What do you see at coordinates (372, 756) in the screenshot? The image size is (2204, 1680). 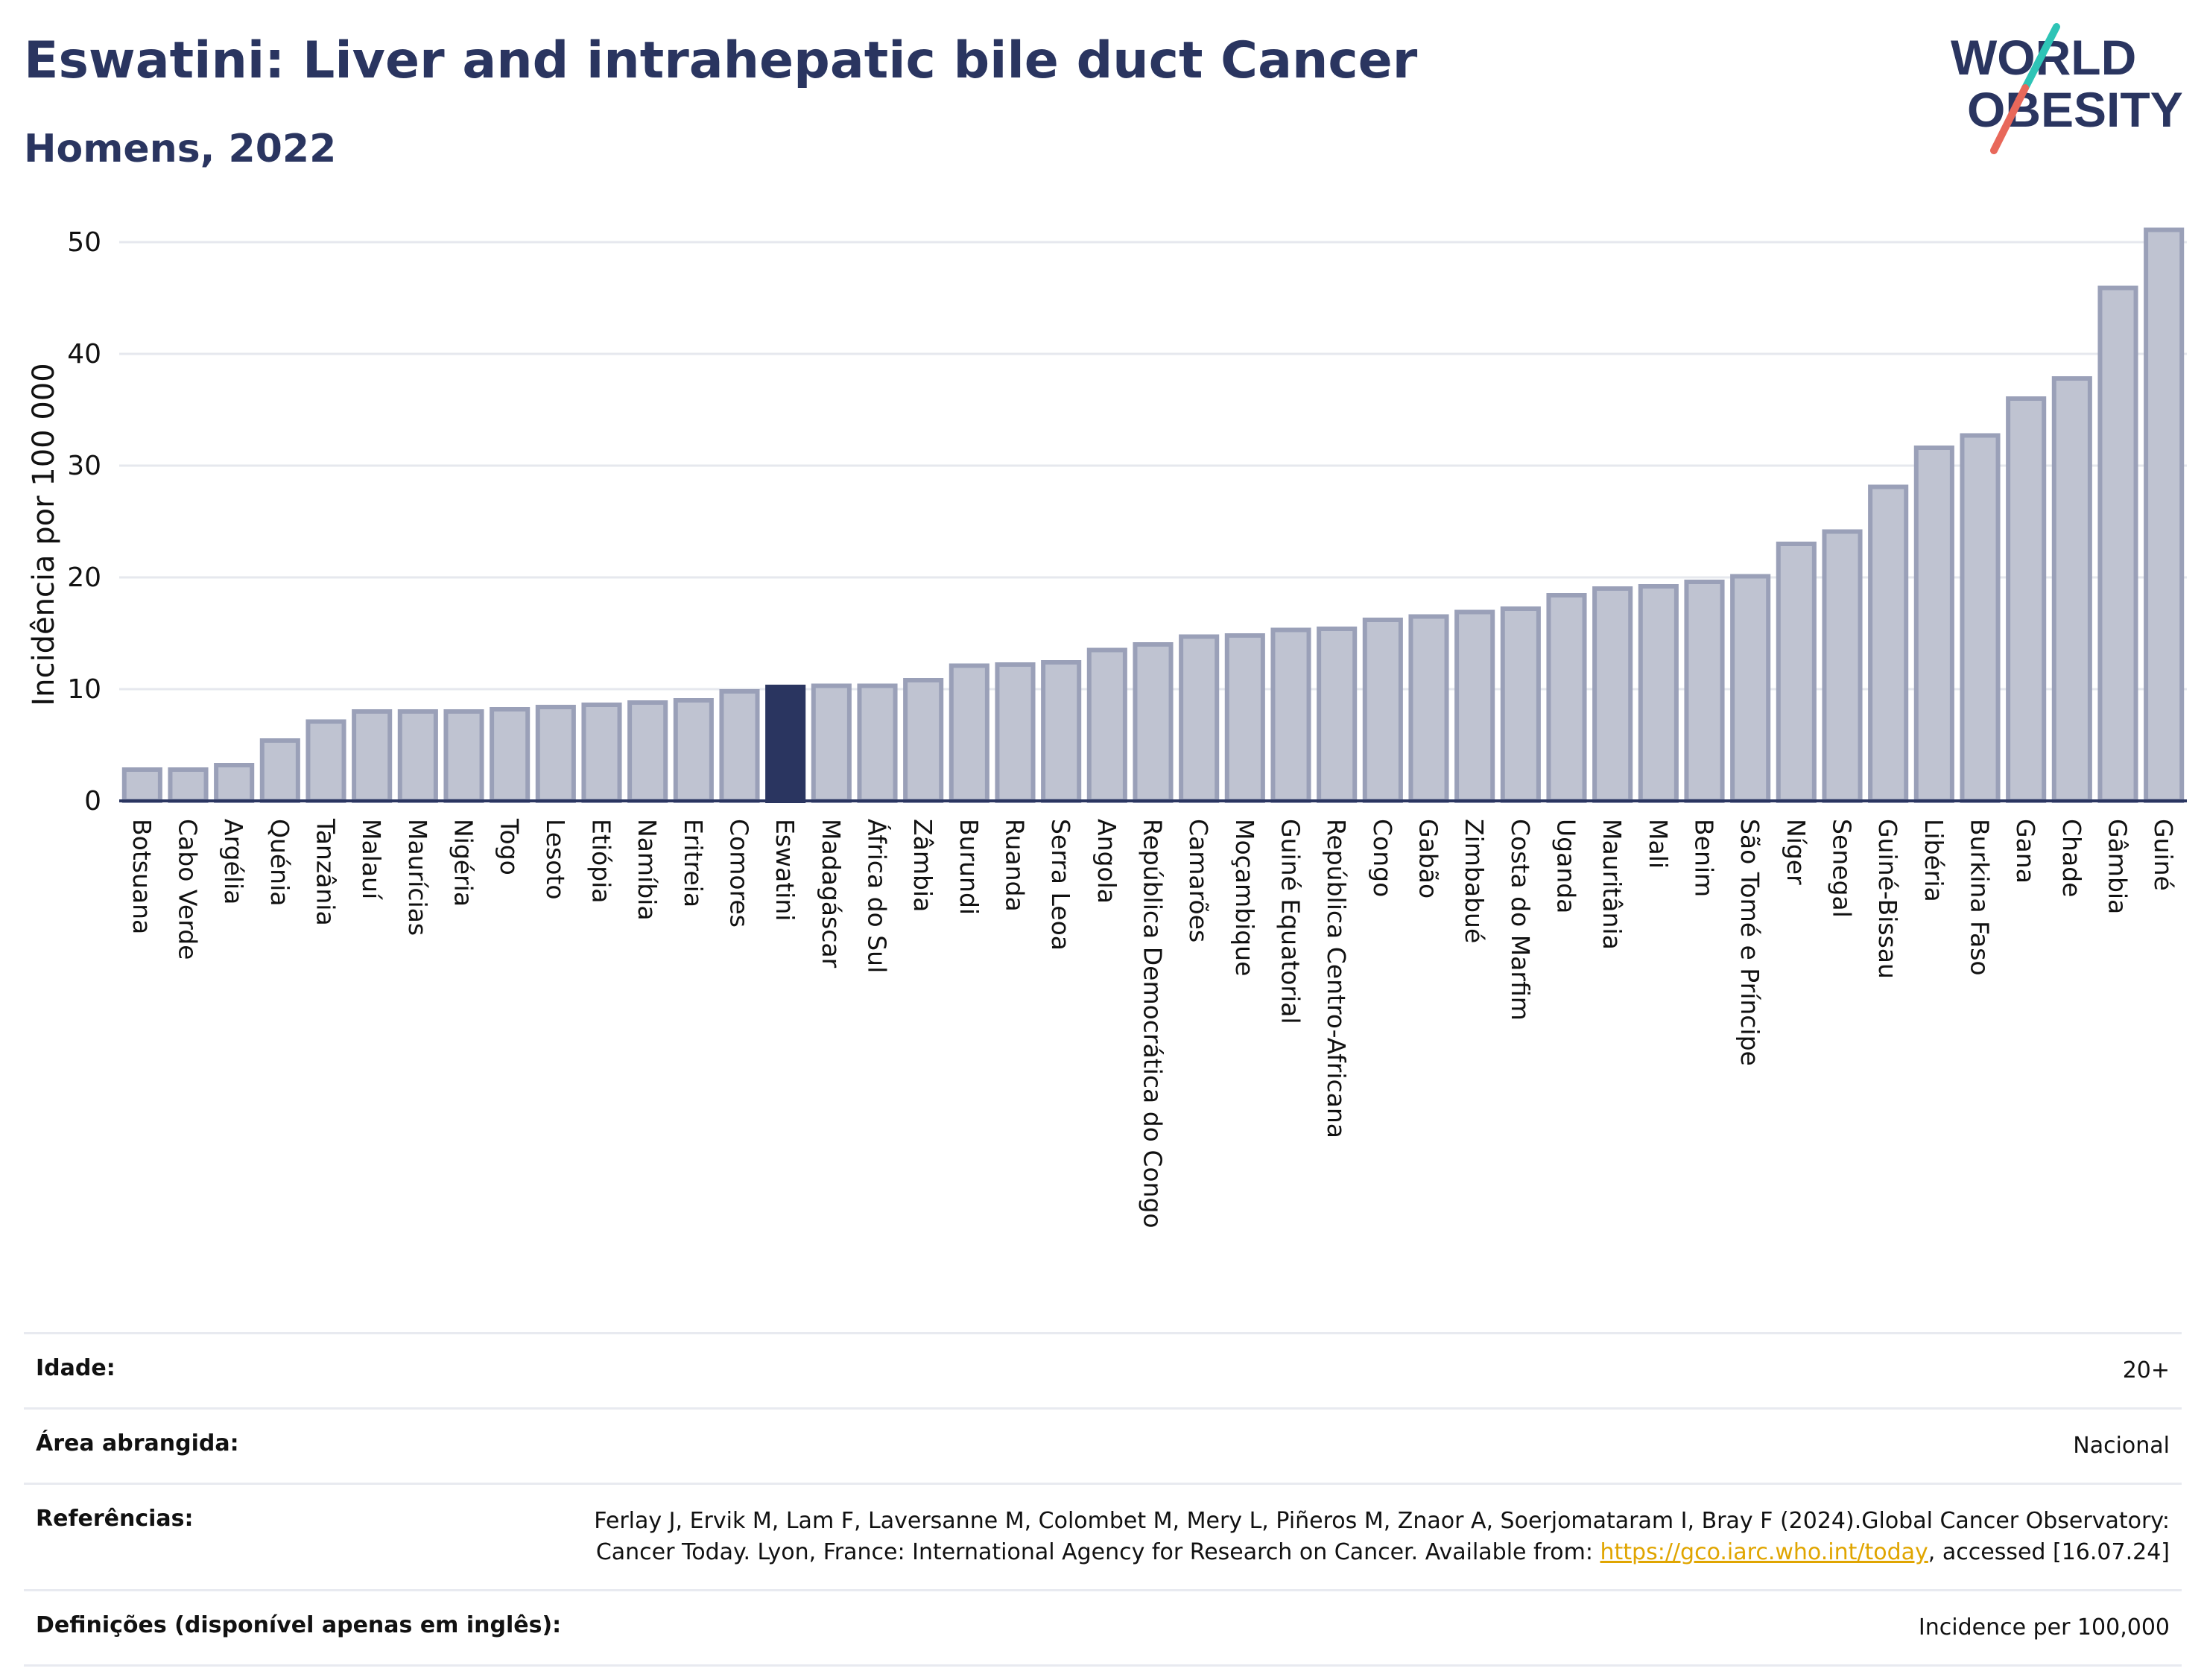 I see `bar-malau-` at bounding box center [372, 756].